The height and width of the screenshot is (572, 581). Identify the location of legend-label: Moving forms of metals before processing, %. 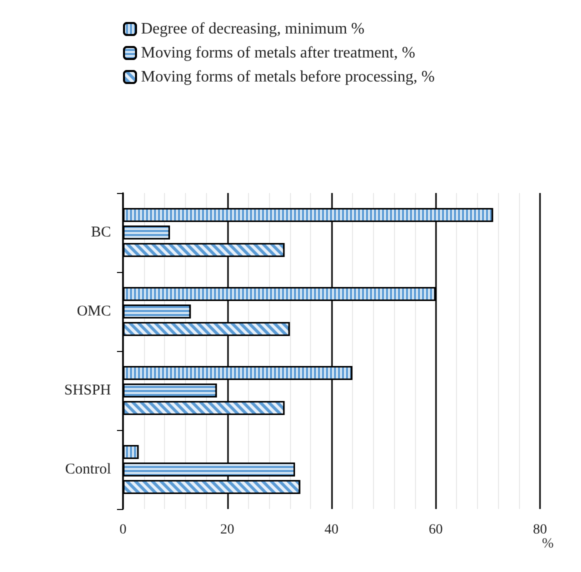
(288, 77).